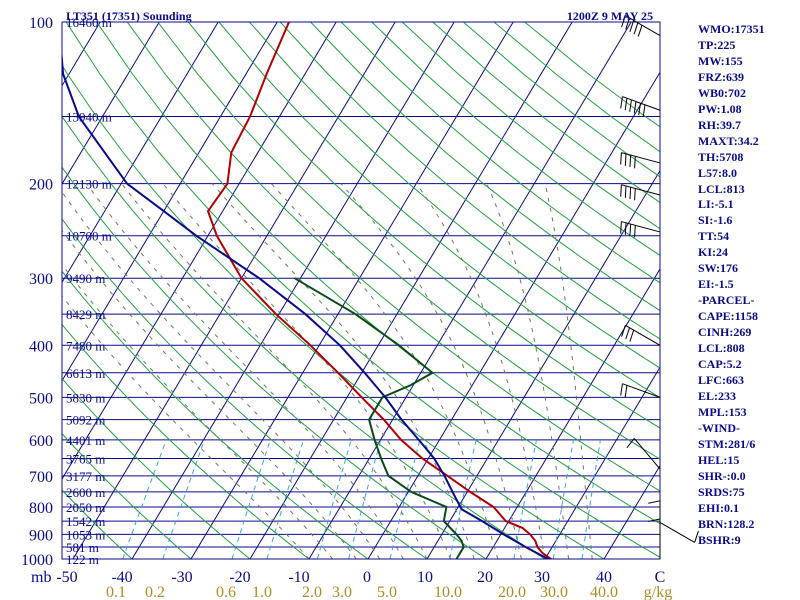  What do you see at coordinates (89, 117) in the screenshot?
I see `height-label: 13940 m` at bounding box center [89, 117].